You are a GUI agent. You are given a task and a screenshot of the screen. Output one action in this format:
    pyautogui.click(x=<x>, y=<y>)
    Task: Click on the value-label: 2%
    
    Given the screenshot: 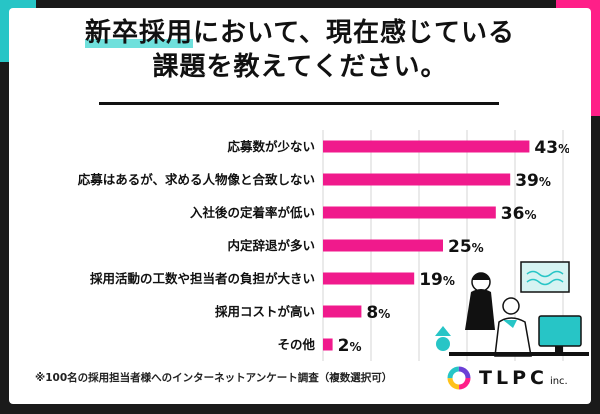 What is the action you would take?
    pyautogui.click(x=350, y=346)
    